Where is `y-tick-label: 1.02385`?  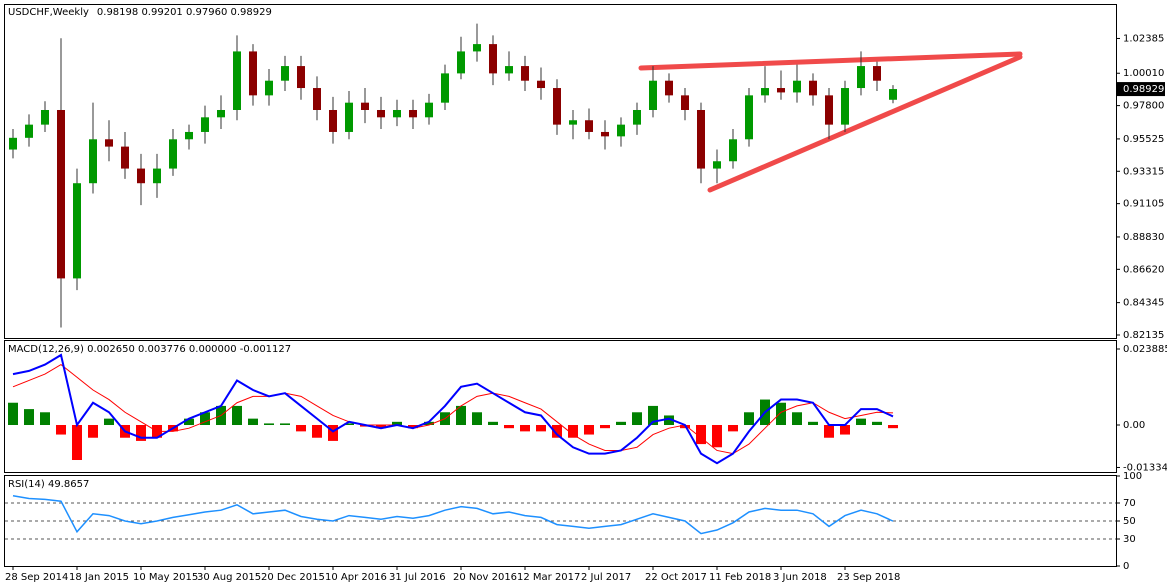
y-tick-label: 1.02385 is located at coordinates (1143, 38).